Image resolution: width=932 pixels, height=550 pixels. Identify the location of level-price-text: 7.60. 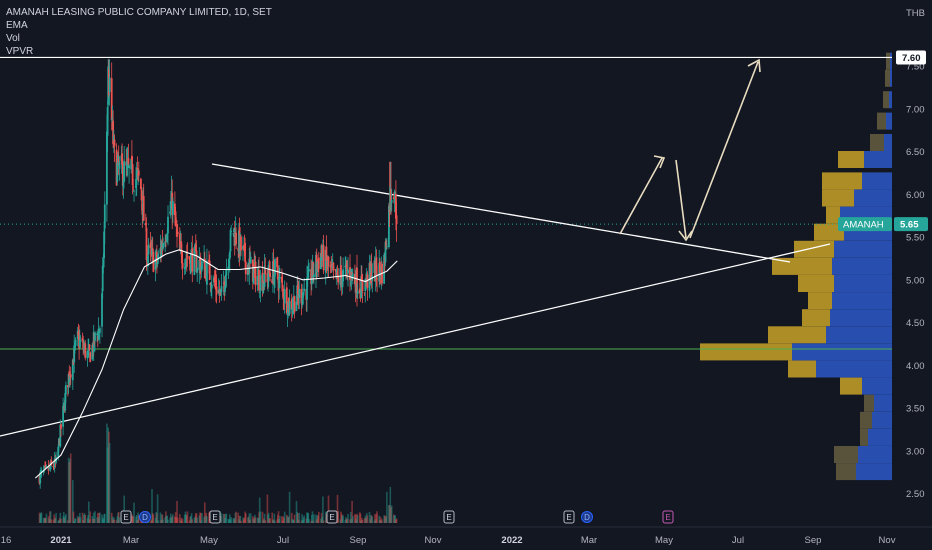
(911, 58).